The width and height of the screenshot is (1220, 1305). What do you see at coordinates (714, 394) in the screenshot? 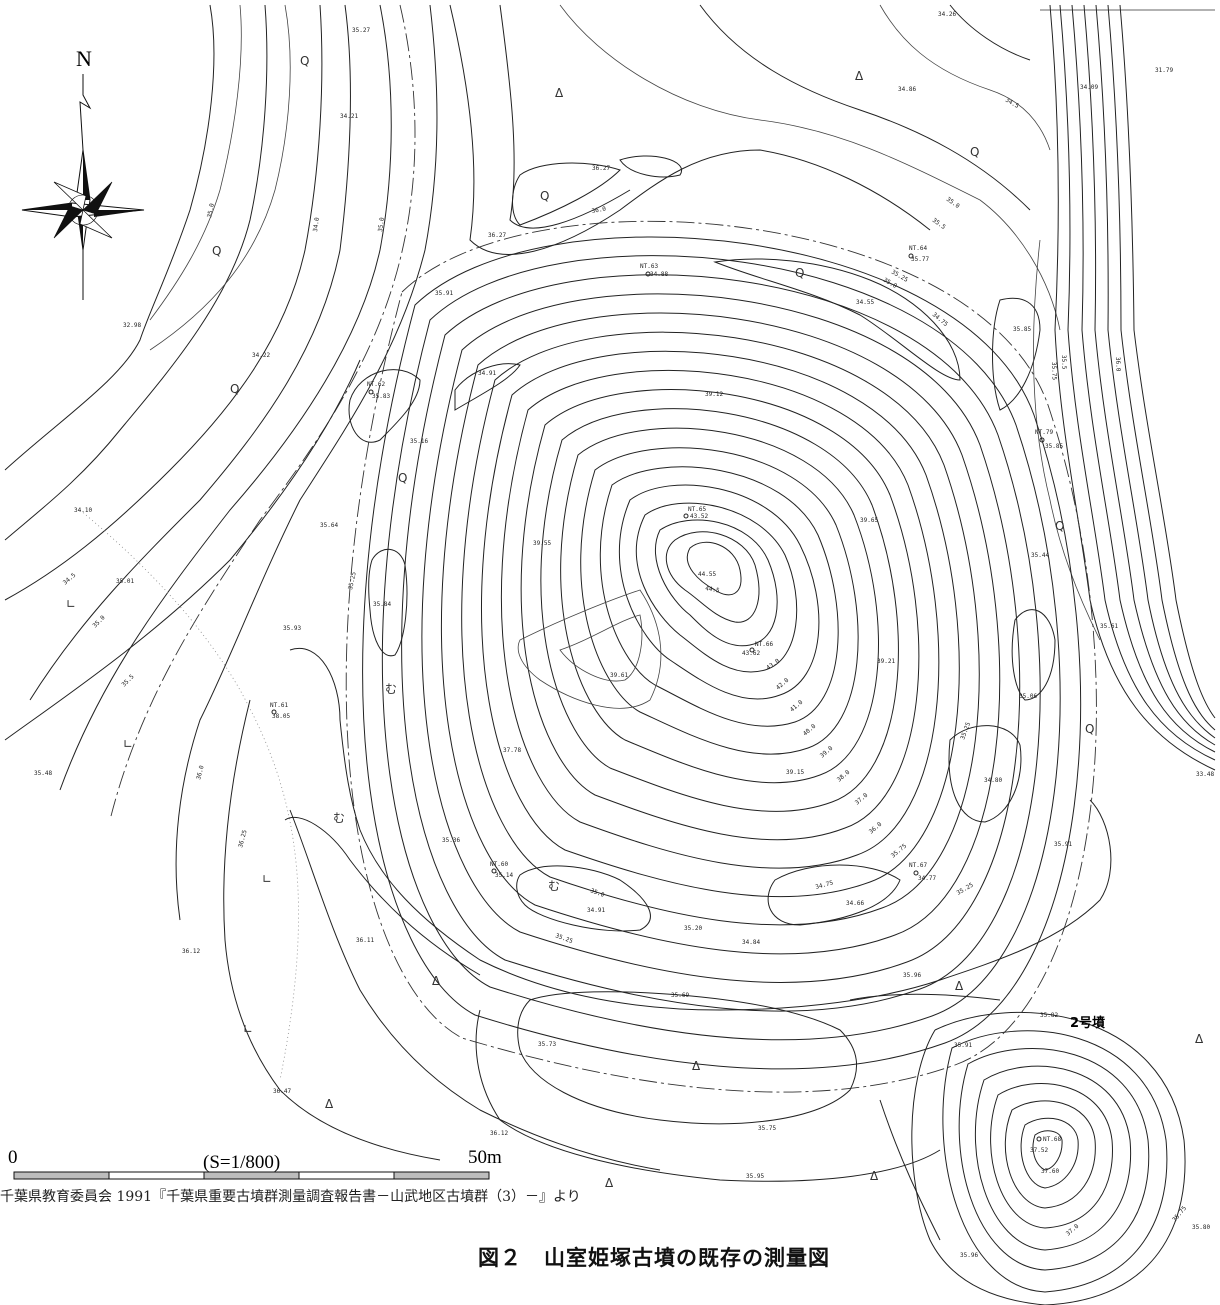
I see `spot-height: 39.12` at bounding box center [714, 394].